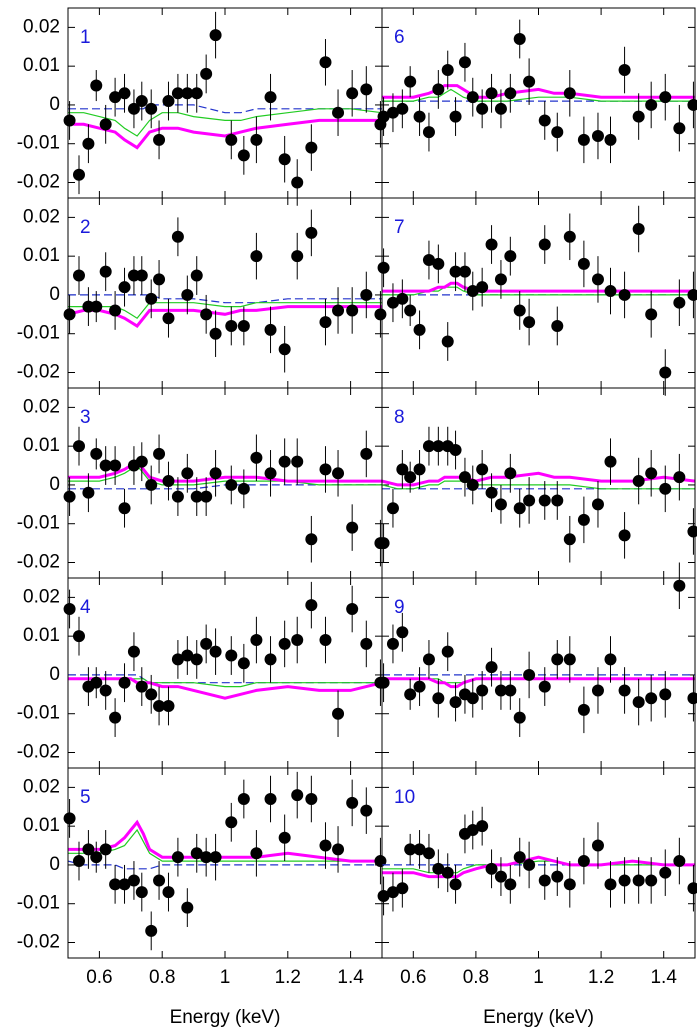 The height and width of the screenshot is (1029, 697). What do you see at coordinates (85, 607) in the screenshot?
I see `panel-label: 4` at bounding box center [85, 607].